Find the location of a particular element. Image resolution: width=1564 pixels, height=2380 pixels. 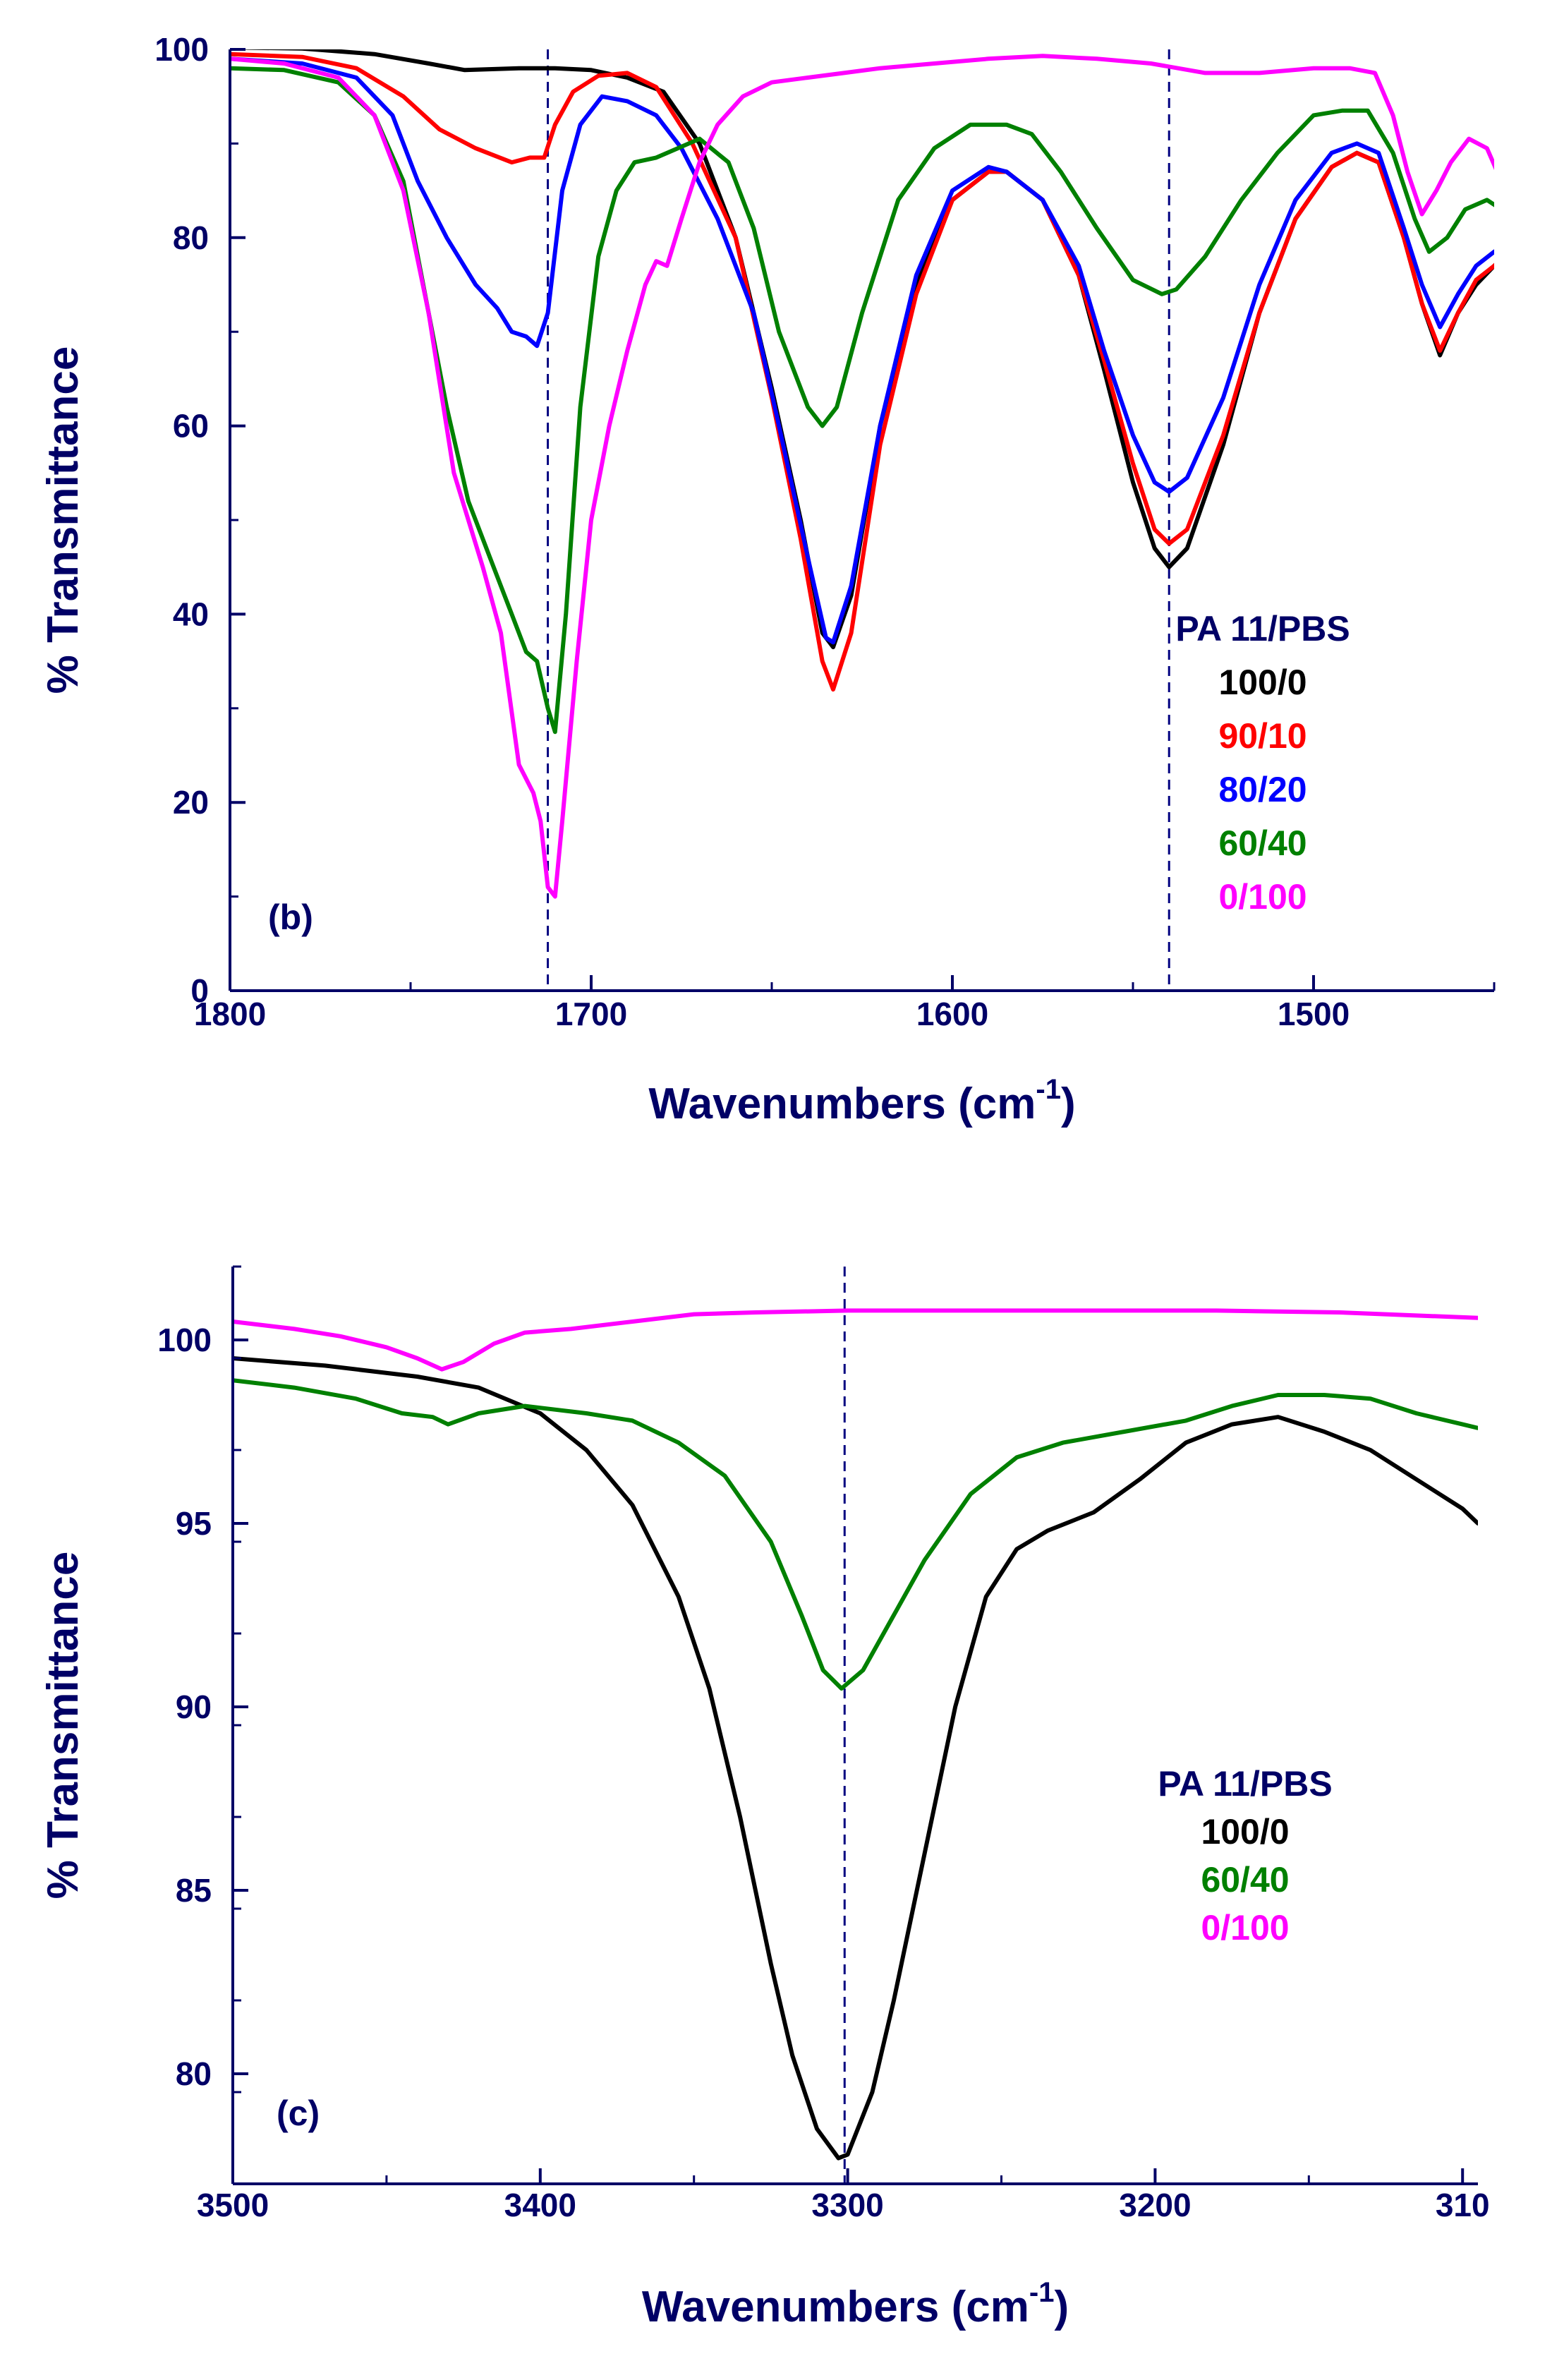

x-tick-label: 1500 is located at coordinates (1314, 1014).